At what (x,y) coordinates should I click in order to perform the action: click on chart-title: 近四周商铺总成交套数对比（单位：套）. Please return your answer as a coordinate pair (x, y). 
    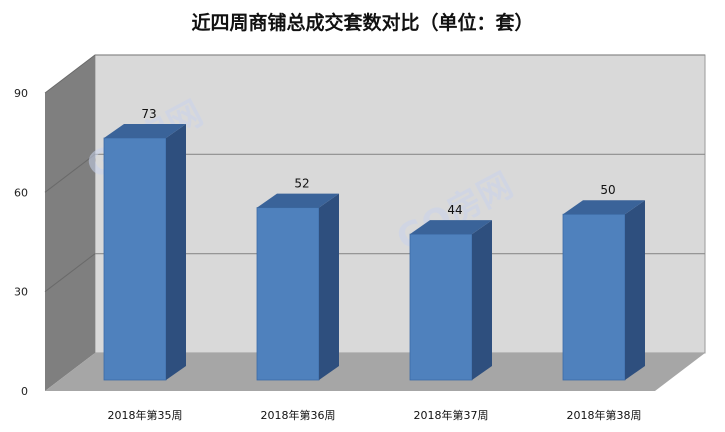
    Looking at the image, I should click on (362, 23).